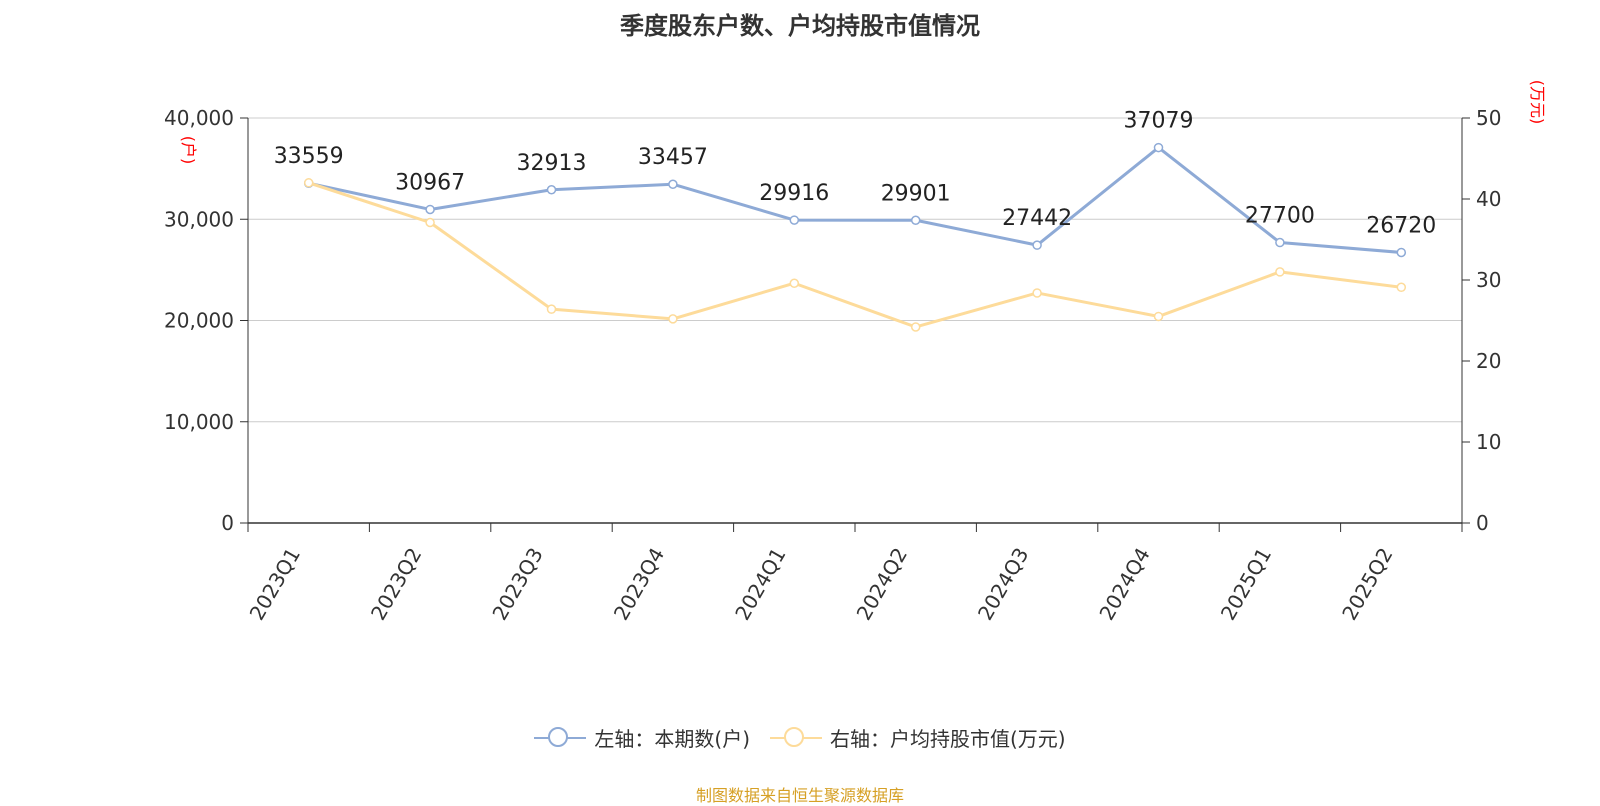  I want to click on data-label: 37079, so click(1159, 121).